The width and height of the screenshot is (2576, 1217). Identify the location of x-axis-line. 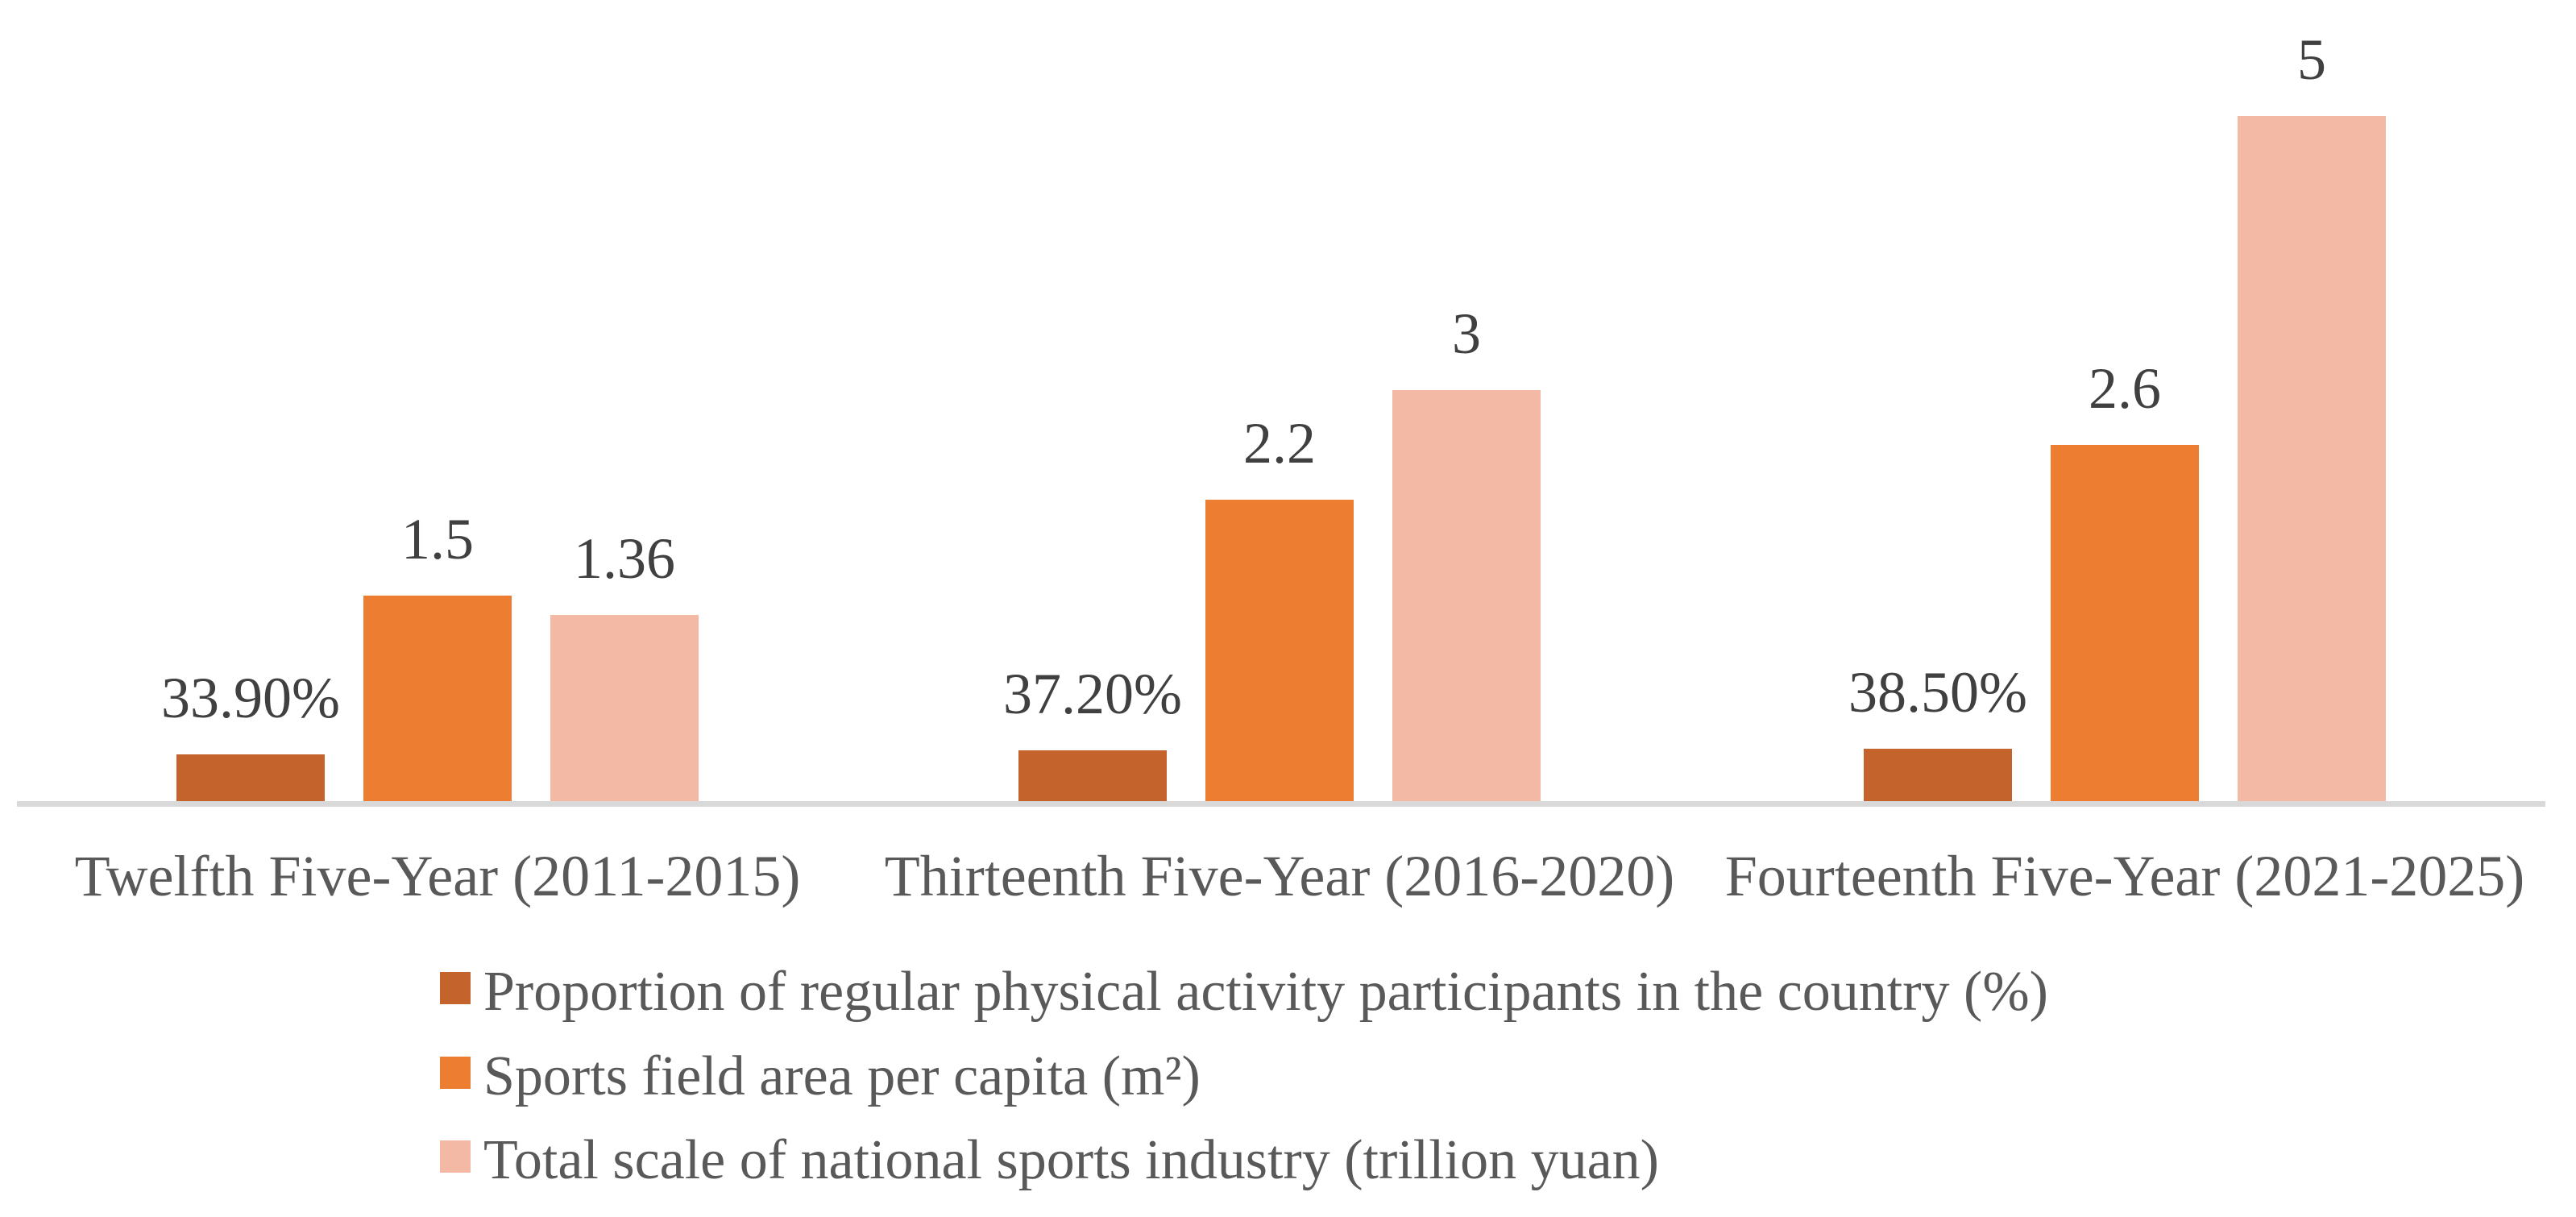
(1281, 804).